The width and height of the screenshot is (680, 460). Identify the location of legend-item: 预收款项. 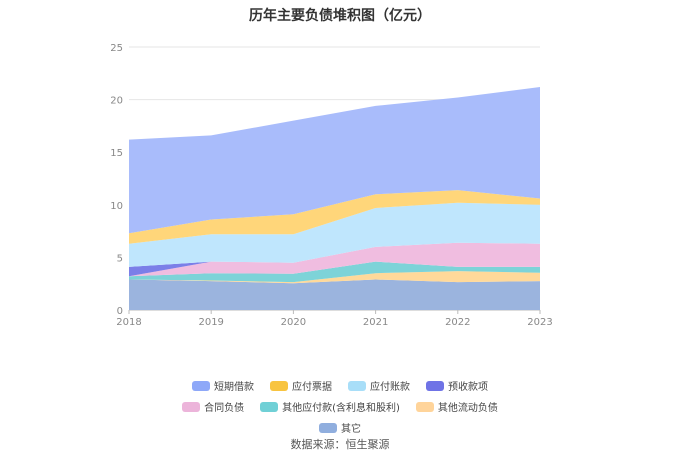
(457, 385).